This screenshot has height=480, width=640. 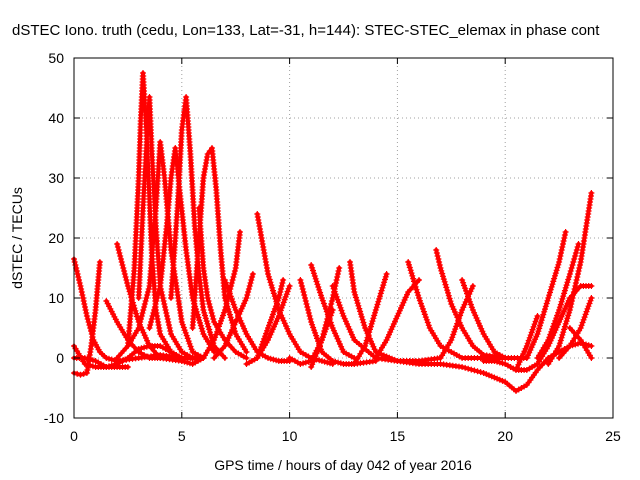 I want to click on y-tick-label: 20, so click(x=56, y=238).